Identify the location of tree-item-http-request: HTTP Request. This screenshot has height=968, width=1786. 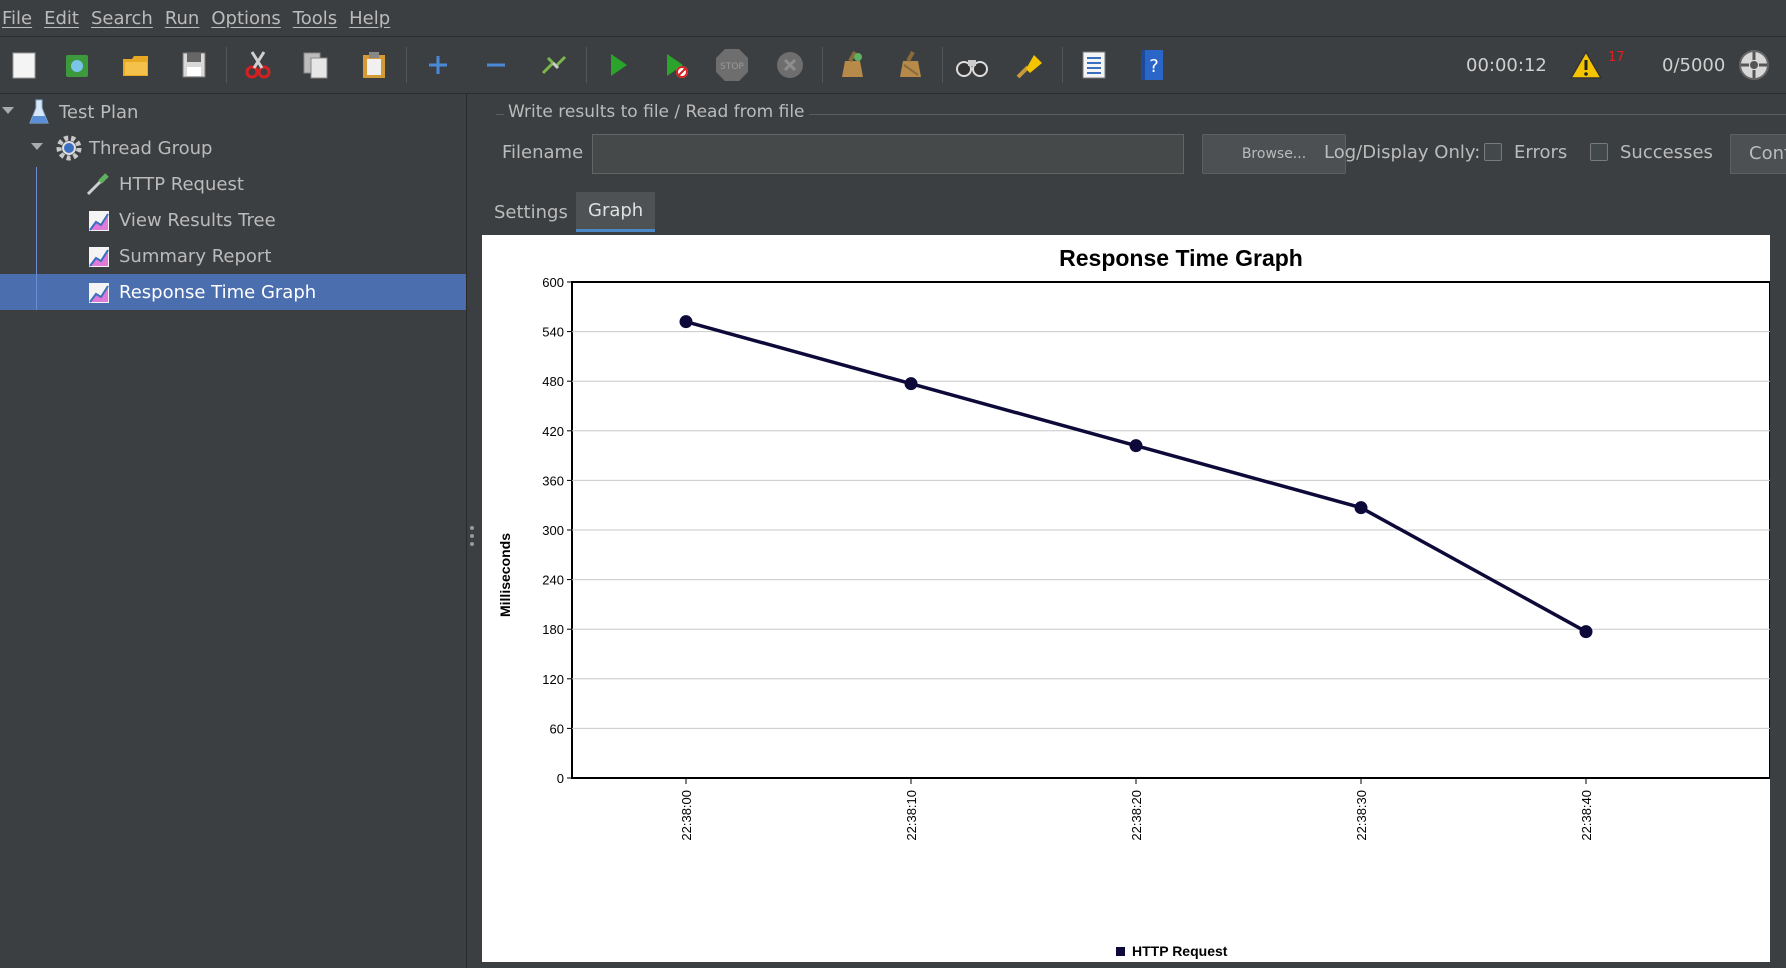
(233, 184).